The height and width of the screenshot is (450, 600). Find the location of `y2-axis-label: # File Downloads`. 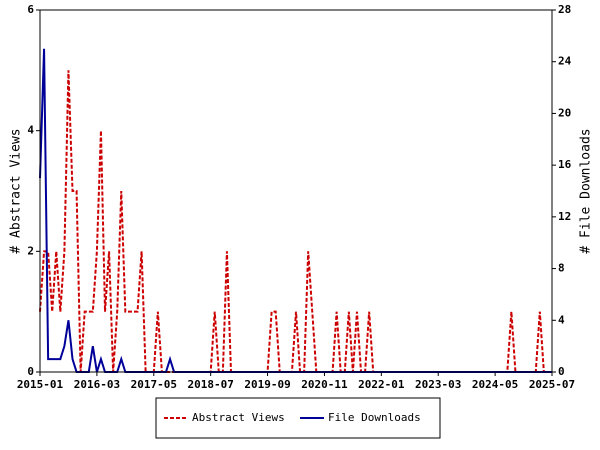

y2-axis-label: # File Downloads is located at coordinates (586, 190).